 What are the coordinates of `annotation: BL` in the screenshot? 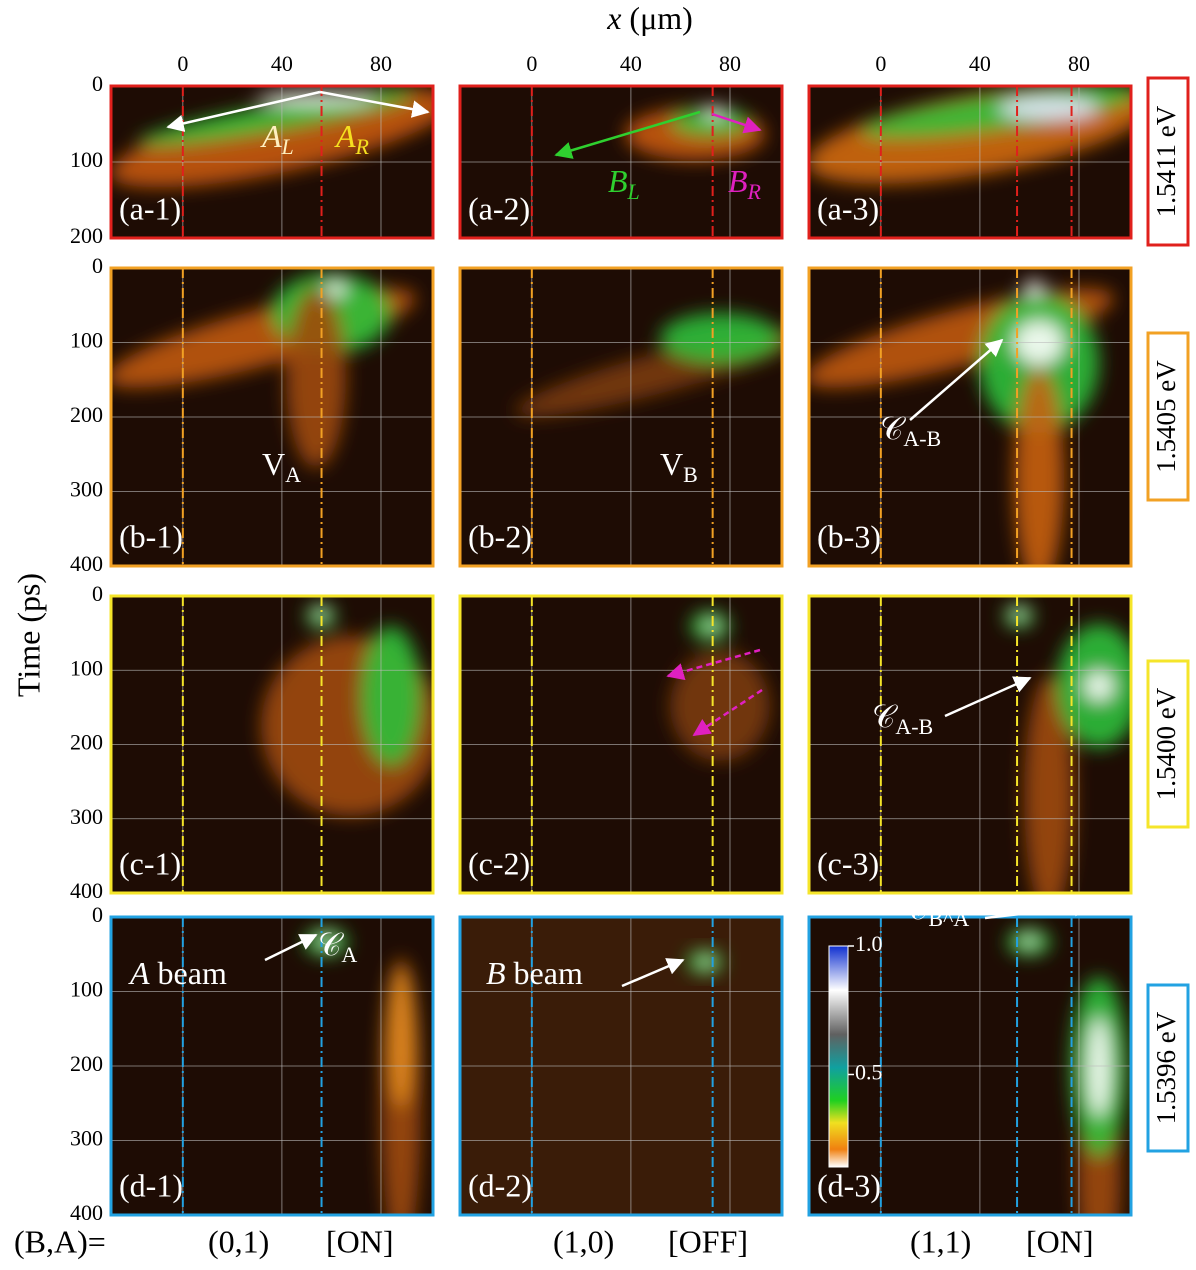 It's located at (624, 183).